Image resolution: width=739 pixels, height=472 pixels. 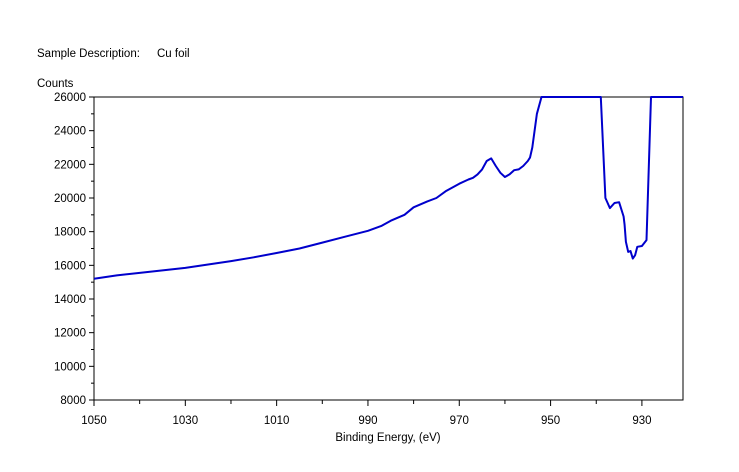 I want to click on y-tick-label: 22000, so click(x=70, y=165).